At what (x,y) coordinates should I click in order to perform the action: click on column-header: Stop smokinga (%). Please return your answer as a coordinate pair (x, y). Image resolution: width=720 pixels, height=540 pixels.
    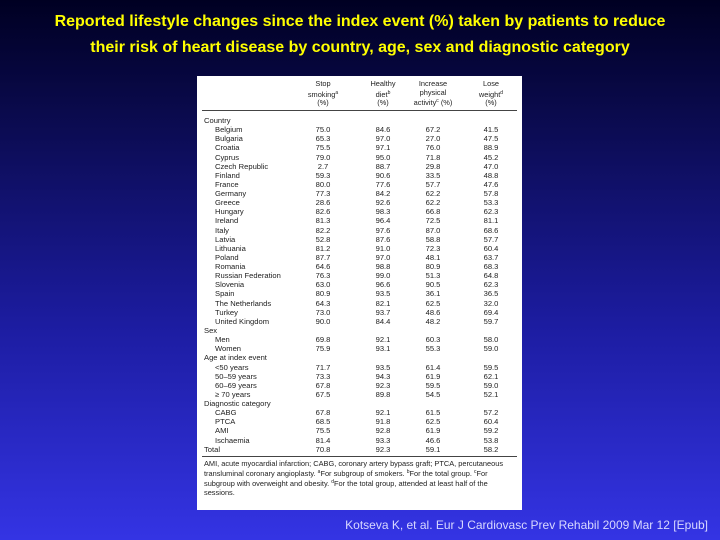
    Looking at the image, I should click on (323, 93).